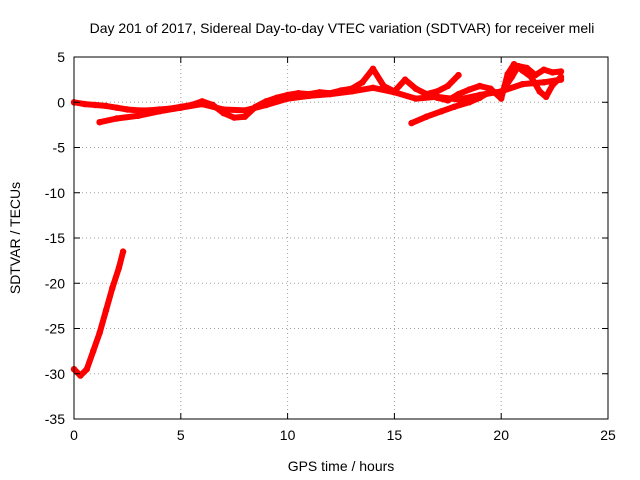  I want to click on y-tick-label: -30, so click(55, 374).